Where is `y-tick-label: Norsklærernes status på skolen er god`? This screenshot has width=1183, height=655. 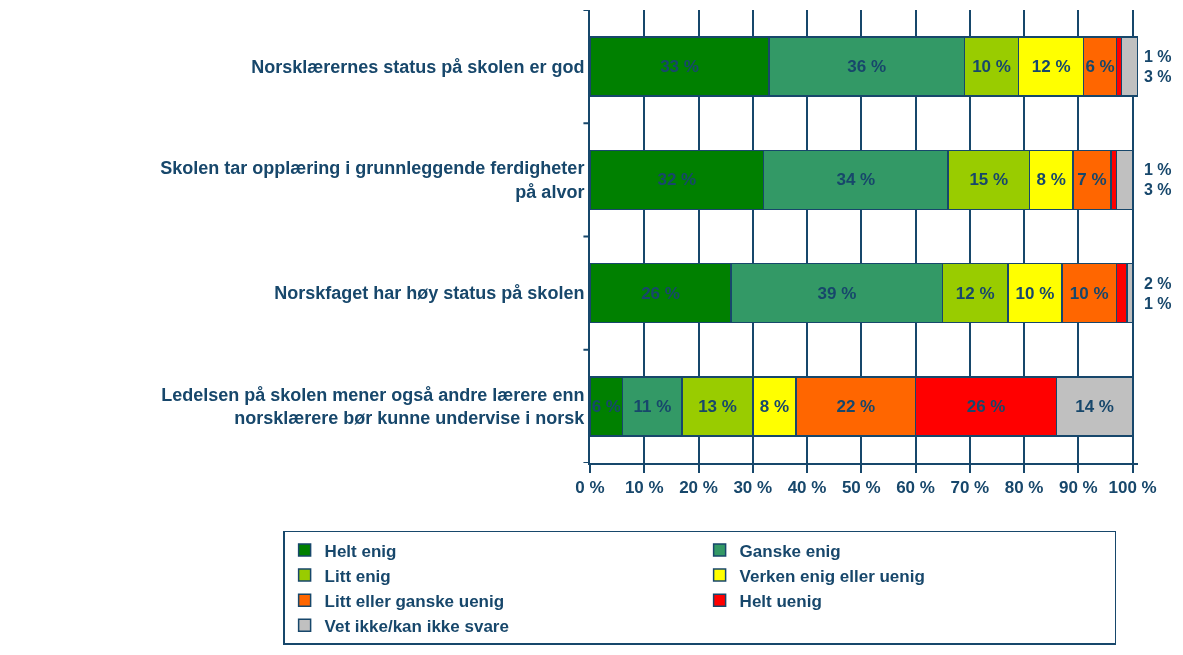 y-tick-label: Norsklærernes status på skolen er god is located at coordinates (418, 66).